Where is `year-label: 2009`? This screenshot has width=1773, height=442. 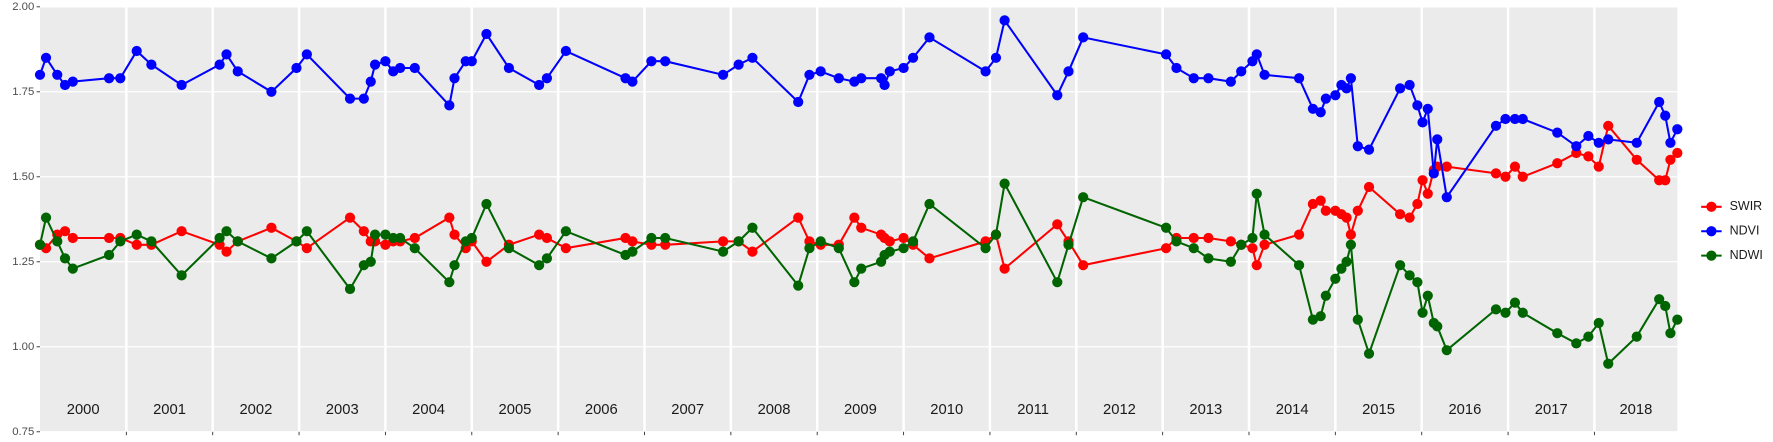
year-label: 2009 is located at coordinates (860, 410).